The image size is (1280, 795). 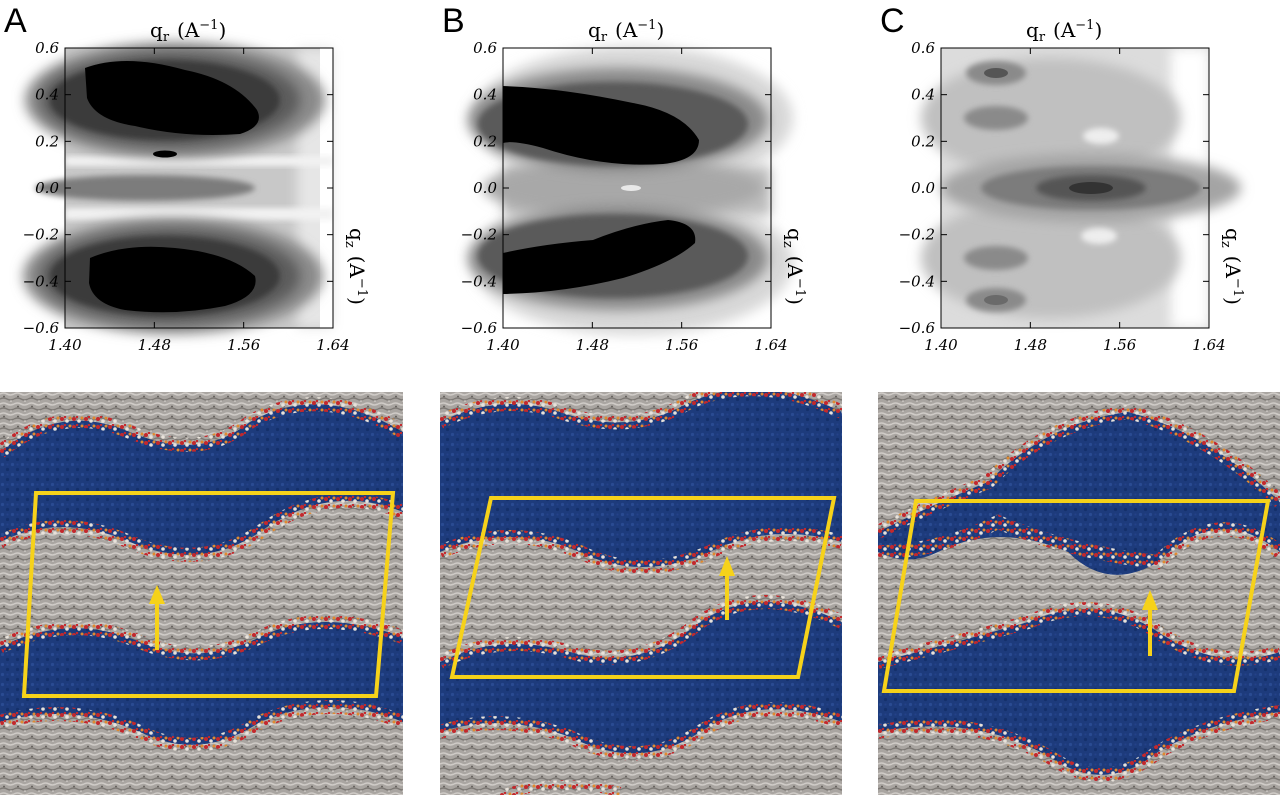 What do you see at coordinates (626, 31) in the screenshot?
I see `qr-axis-label-b: qr (A−1)` at bounding box center [626, 31].